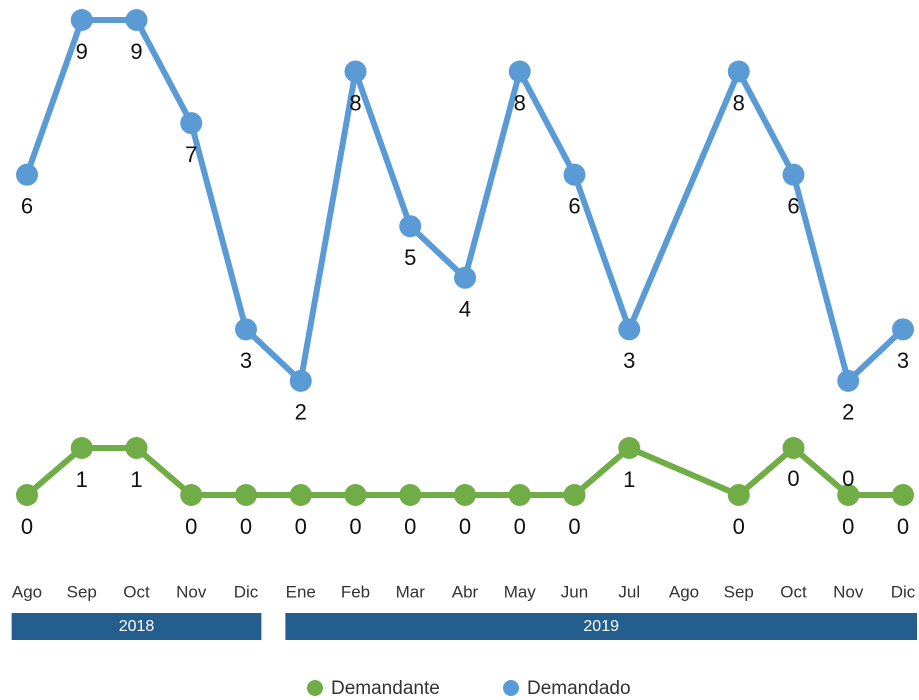 The height and width of the screenshot is (700, 919). What do you see at coordinates (629, 591) in the screenshot?
I see `x-tick-label: Jul` at bounding box center [629, 591].